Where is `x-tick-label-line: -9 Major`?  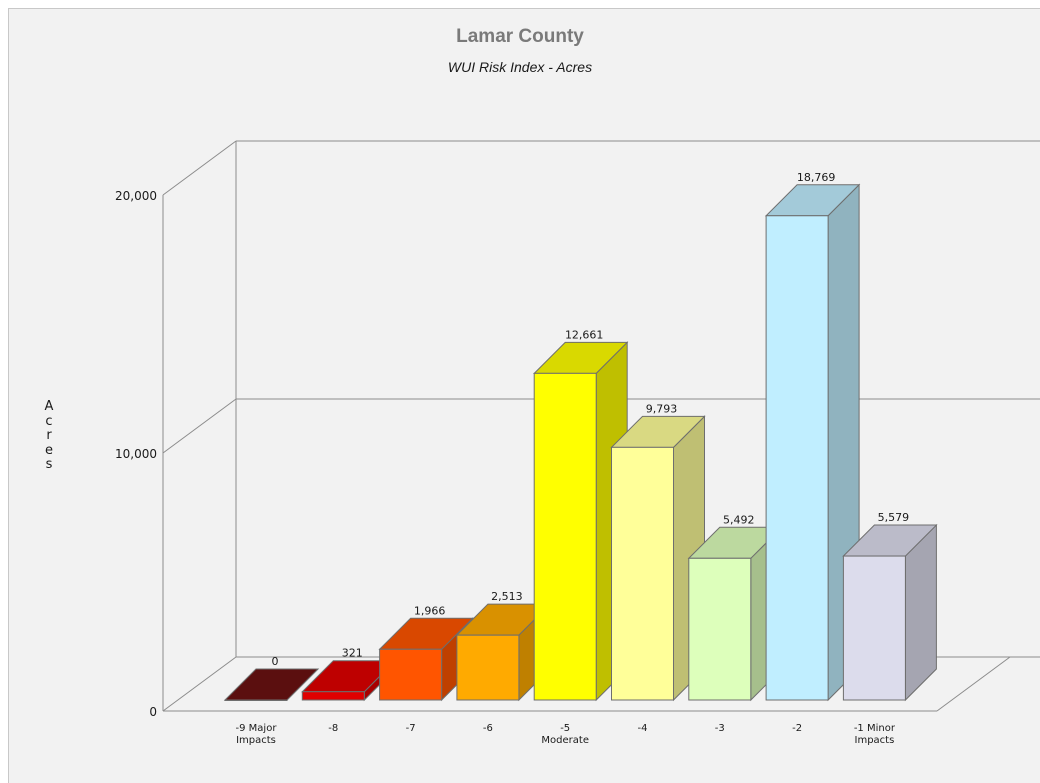 x-tick-label-line: -9 Major is located at coordinates (257, 728).